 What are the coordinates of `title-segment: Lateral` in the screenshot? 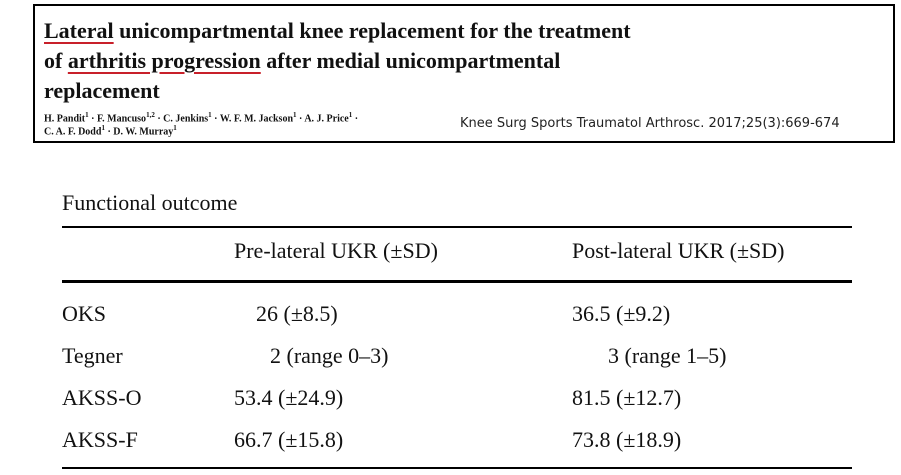 It's located at (79, 30).